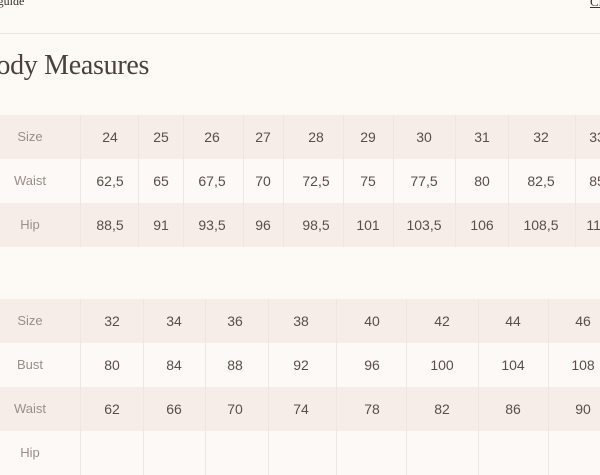 Image resolution: width=600 pixels, height=475 pixels. Describe the element at coordinates (594, 137) in the screenshot. I see `table-cell: 33` at that location.